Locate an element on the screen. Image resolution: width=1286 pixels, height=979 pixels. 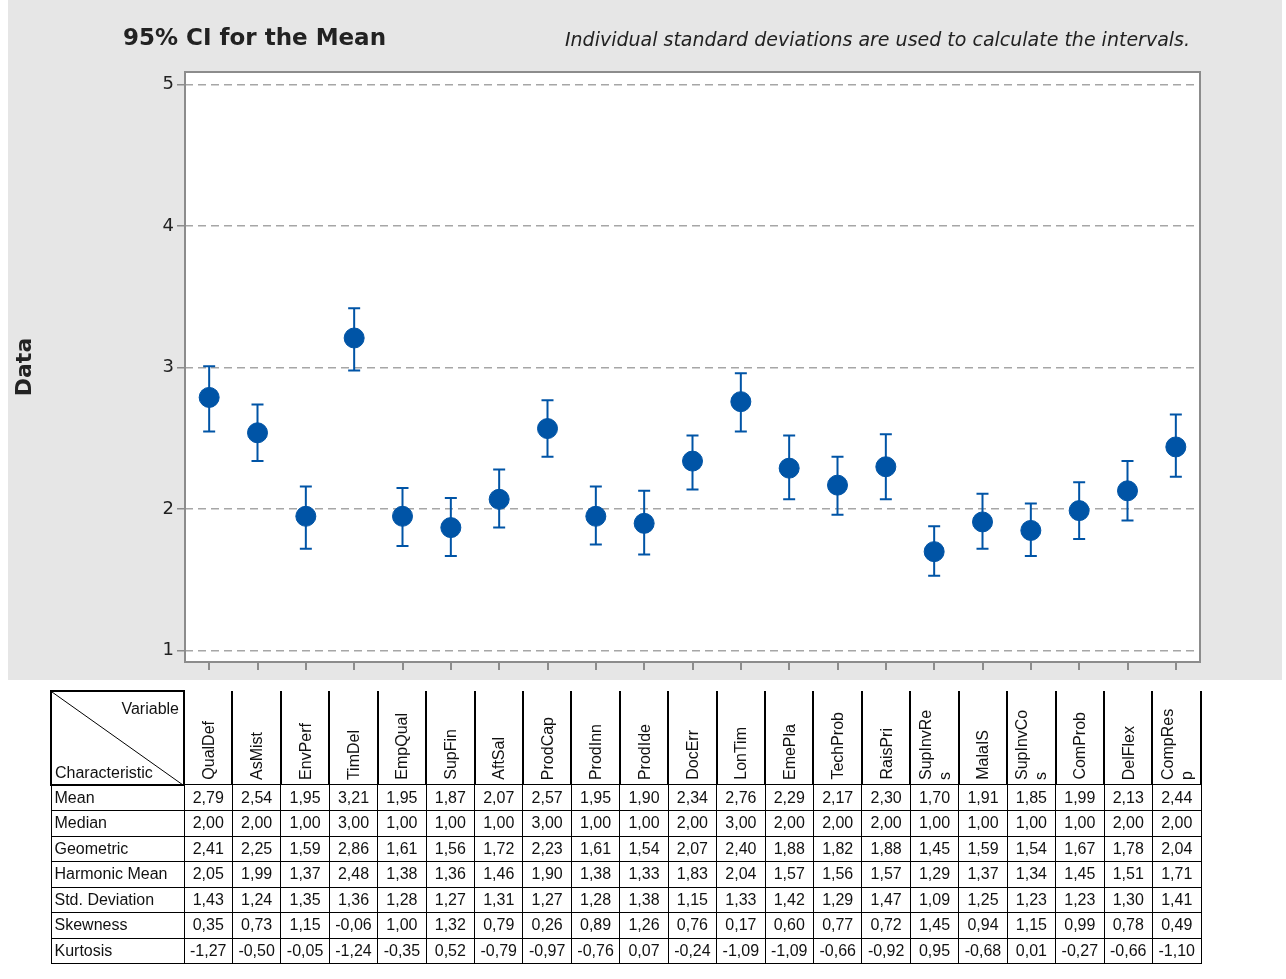
data-label: -0,24 is located at coordinates (692, 951).